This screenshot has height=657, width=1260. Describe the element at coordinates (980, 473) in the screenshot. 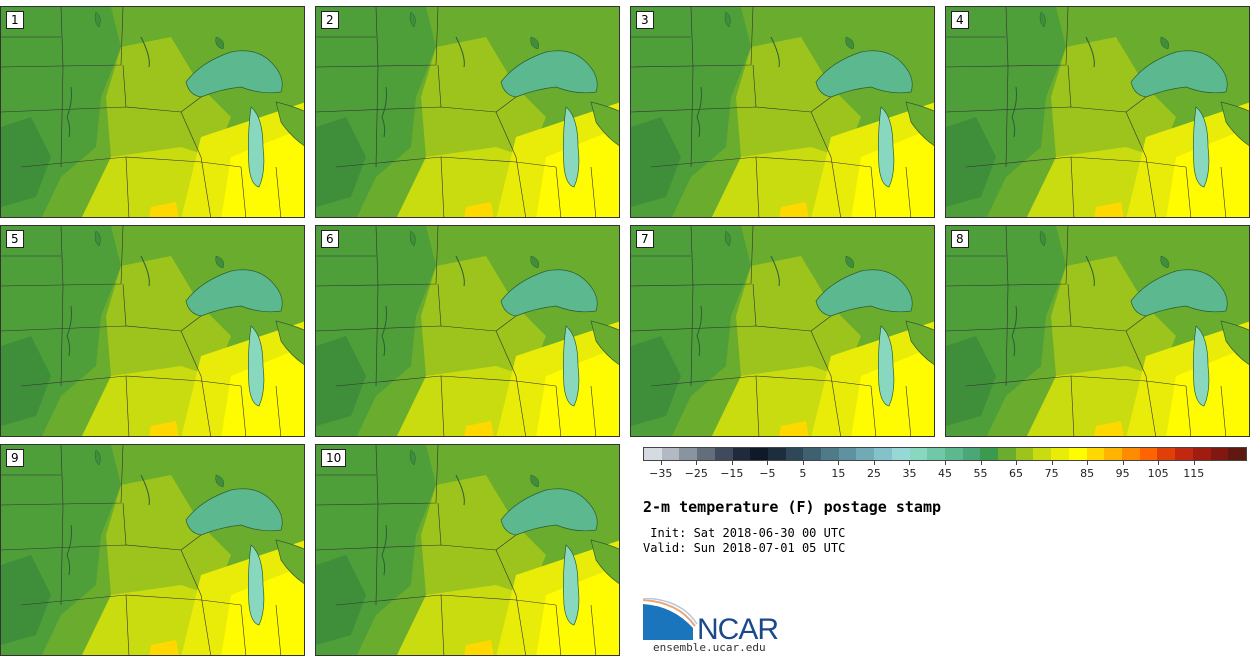

I see `colorbar-tick-label: 55` at that location.